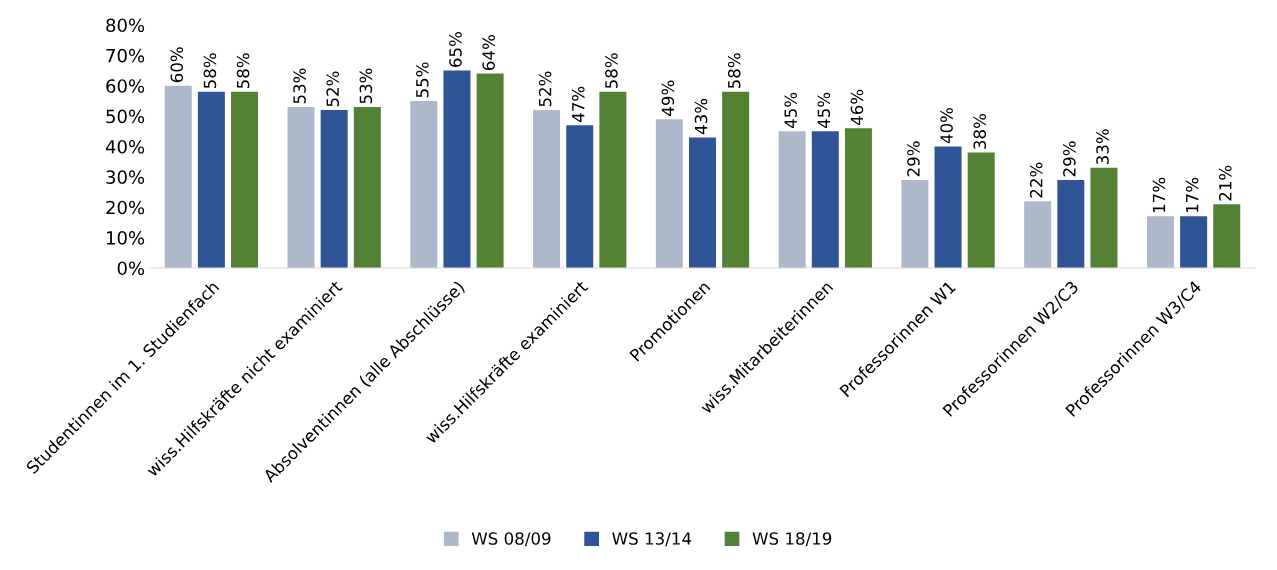 Image resolution: width=1277 pixels, height=570 pixels. What do you see at coordinates (511, 539) in the screenshot?
I see `legend-label: WS 08/09` at bounding box center [511, 539].